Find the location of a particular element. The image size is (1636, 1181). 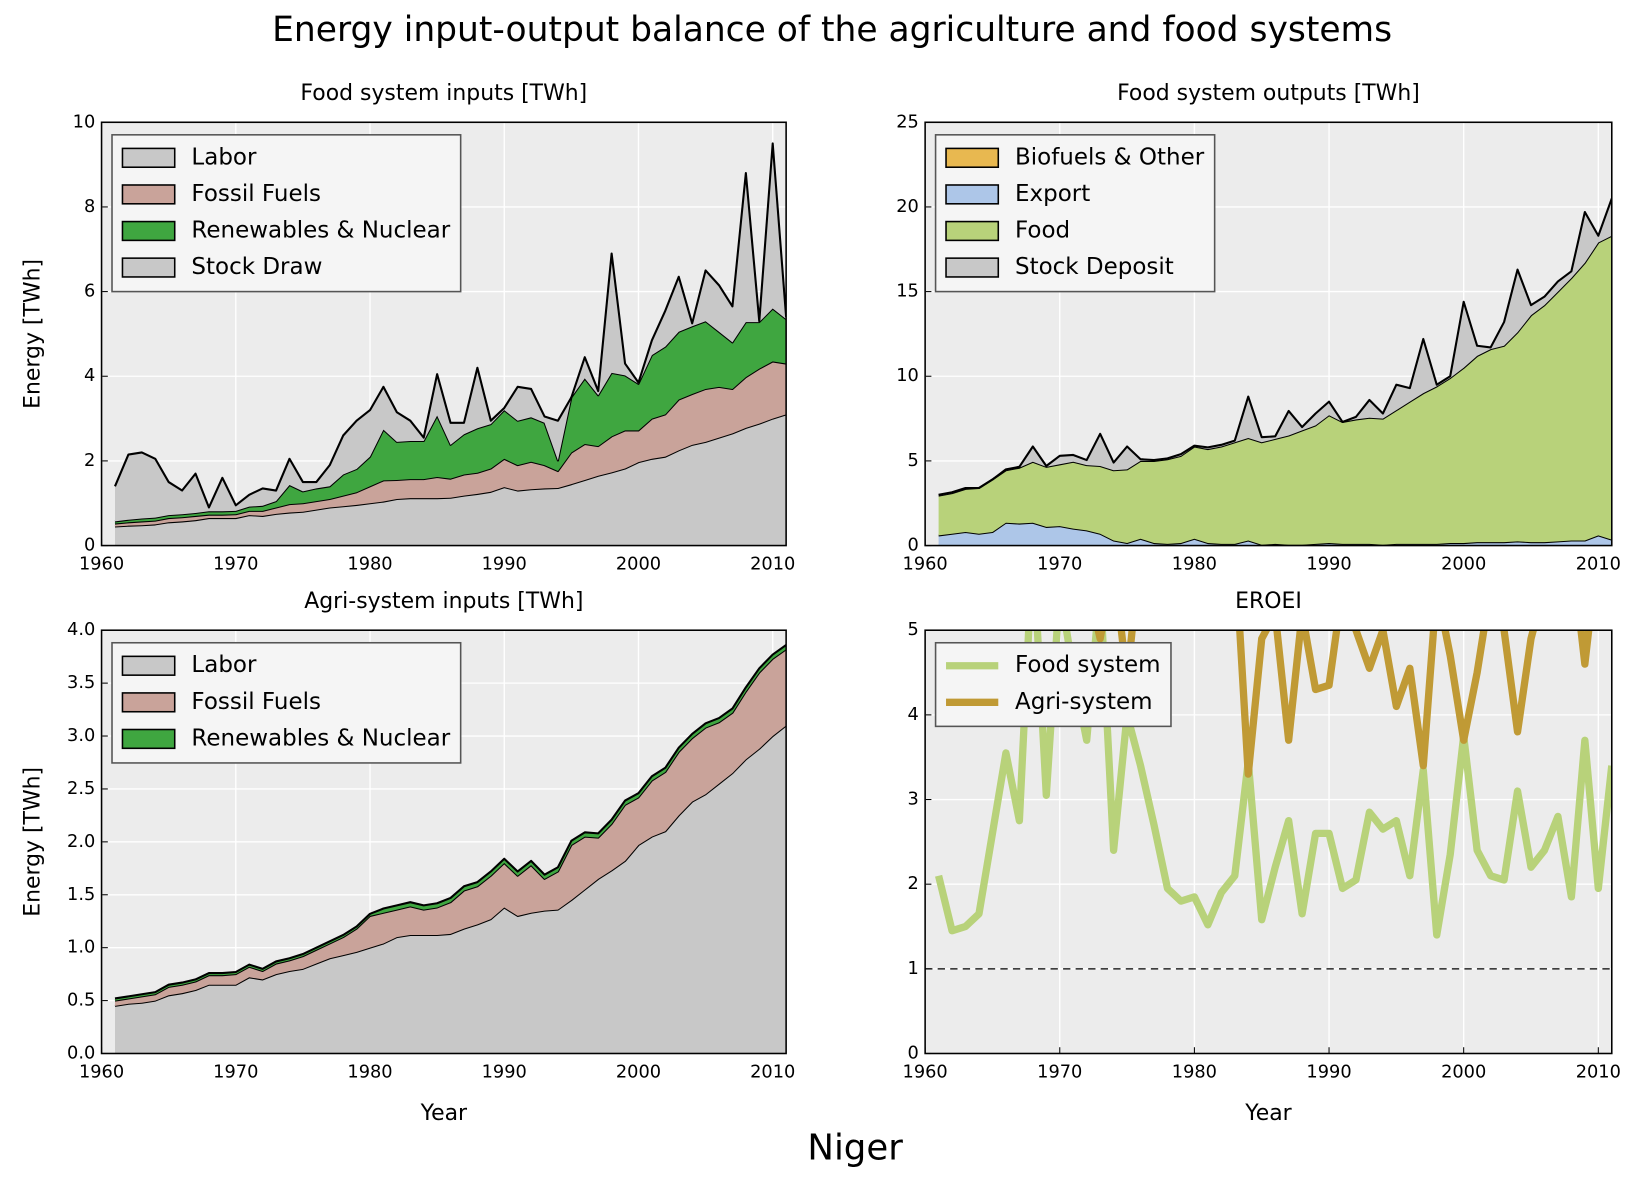

legend-label: Food is located at coordinates (1042, 230).